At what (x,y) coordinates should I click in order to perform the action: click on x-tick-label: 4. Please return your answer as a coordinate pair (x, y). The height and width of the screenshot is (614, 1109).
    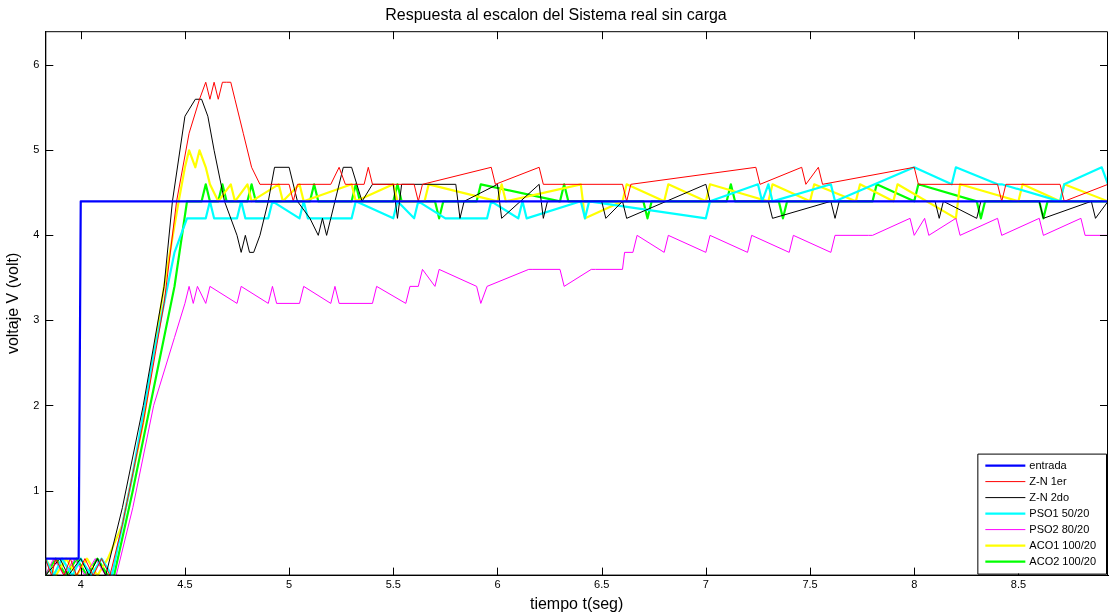
    Looking at the image, I should click on (80, 584).